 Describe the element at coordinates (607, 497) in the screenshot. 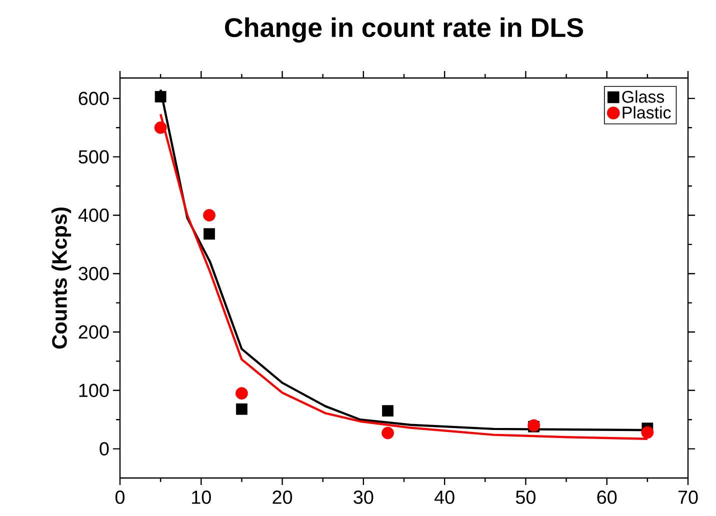

I see `x-tick-label: 60` at that location.